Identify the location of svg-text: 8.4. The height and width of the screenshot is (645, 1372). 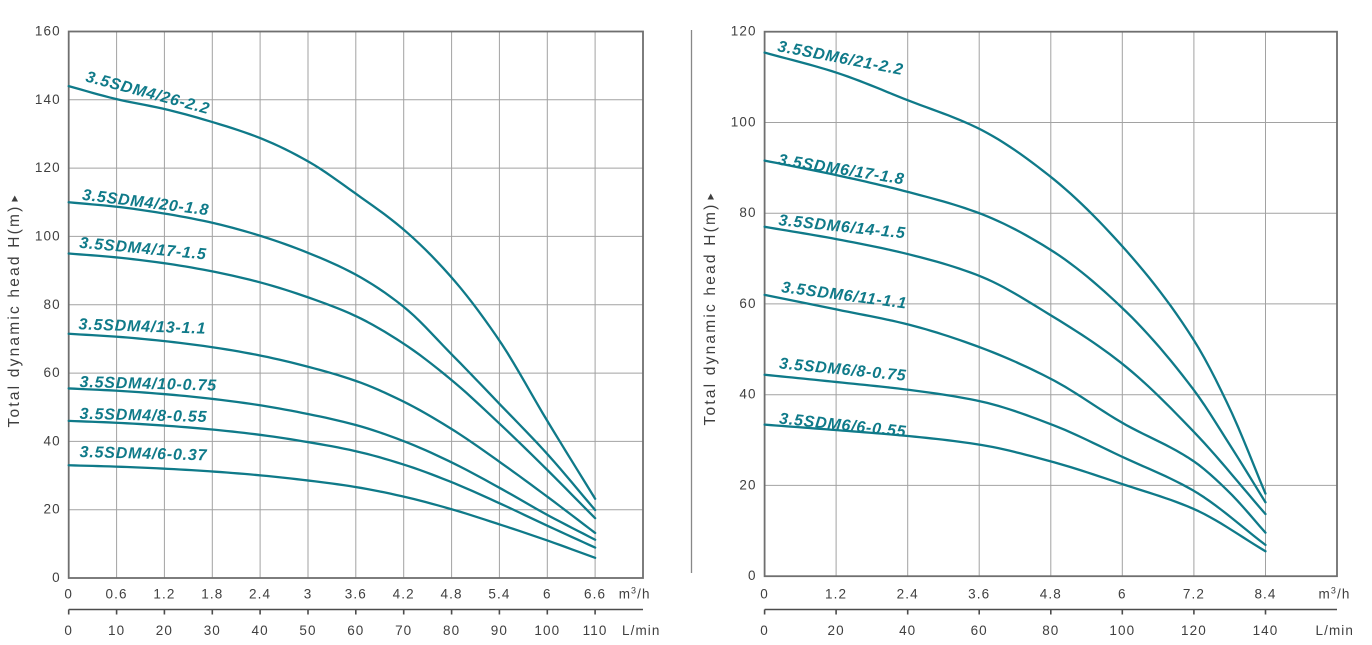
(1265, 594).